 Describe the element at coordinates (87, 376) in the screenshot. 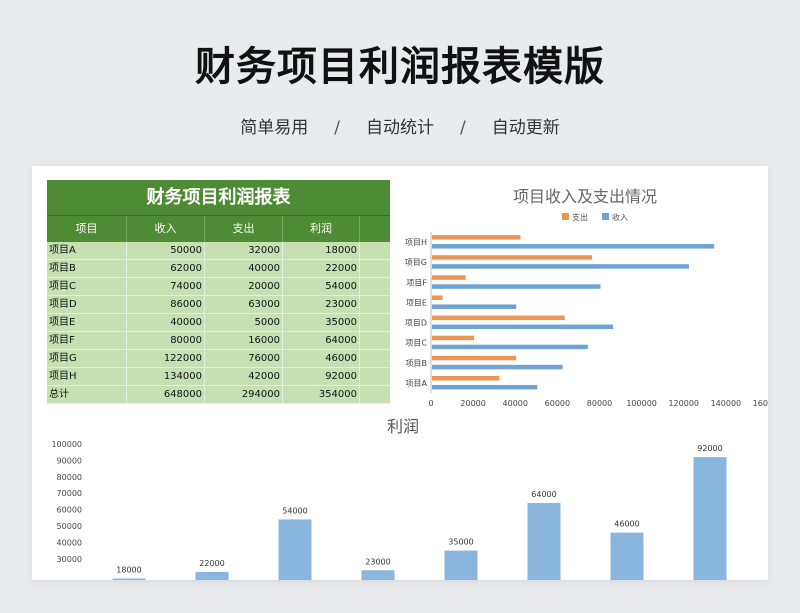

I see `table-cell: 项目H` at that location.